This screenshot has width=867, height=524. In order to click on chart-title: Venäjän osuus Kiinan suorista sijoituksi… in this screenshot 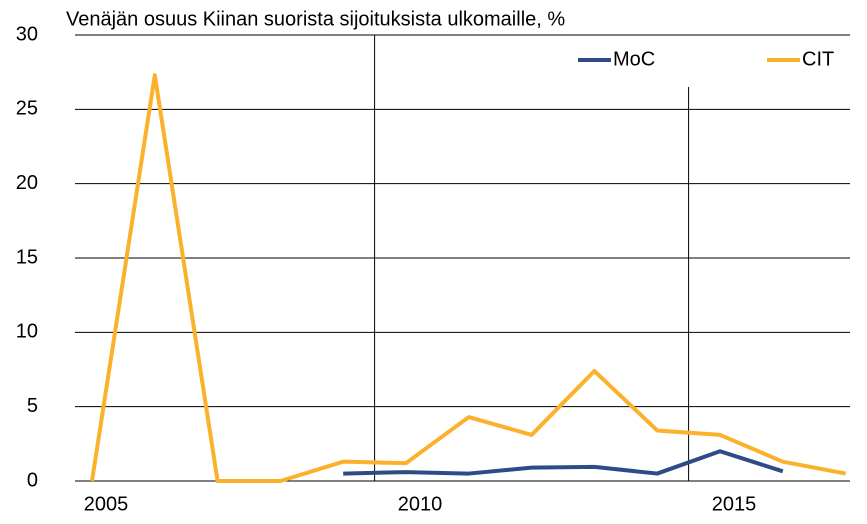, I will do `click(315, 19)`.